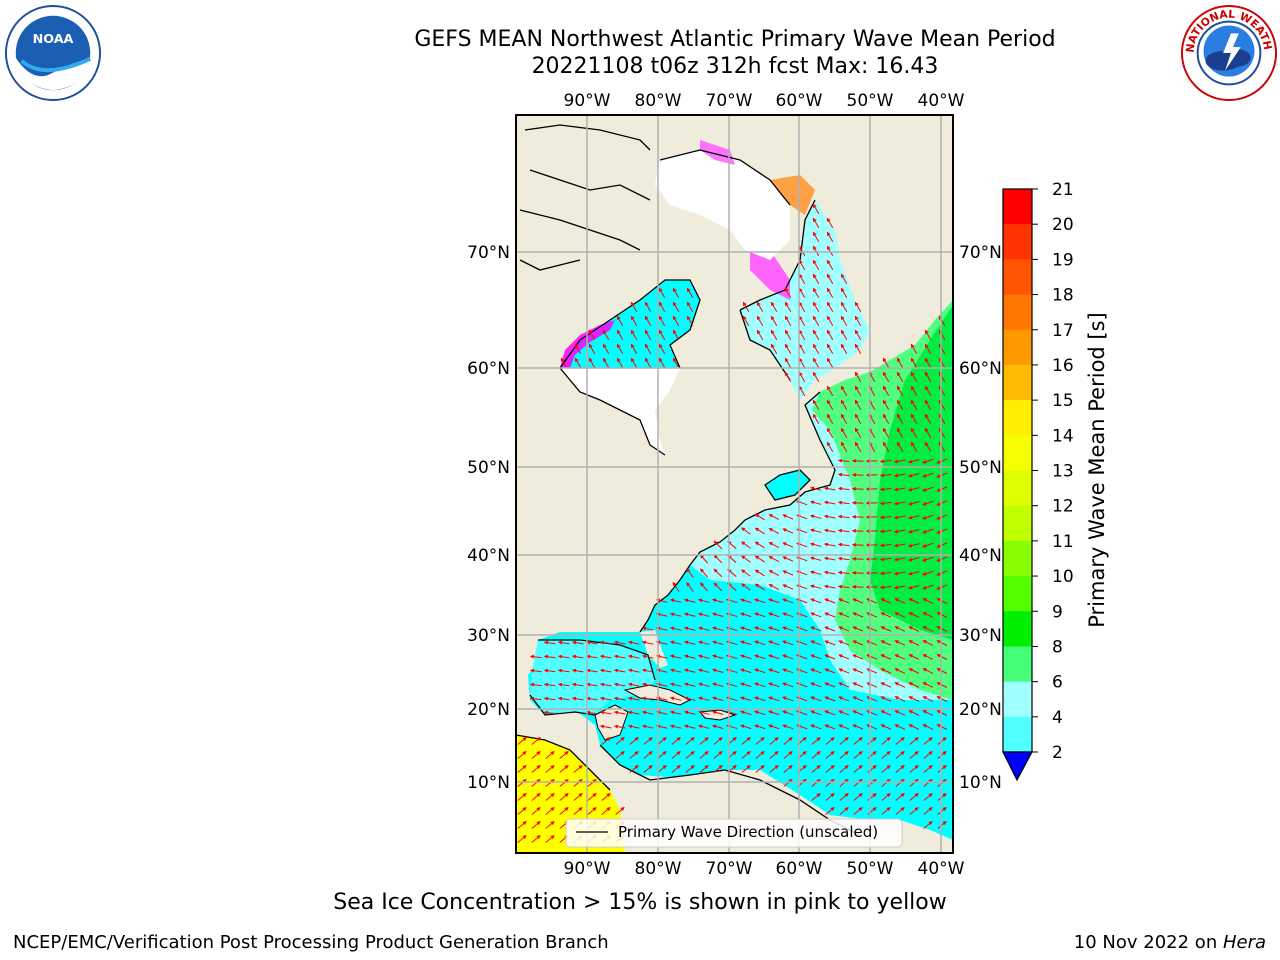 The width and height of the screenshot is (1280, 960). I want to click on colorbar-tick-label: 12, so click(1063, 507).